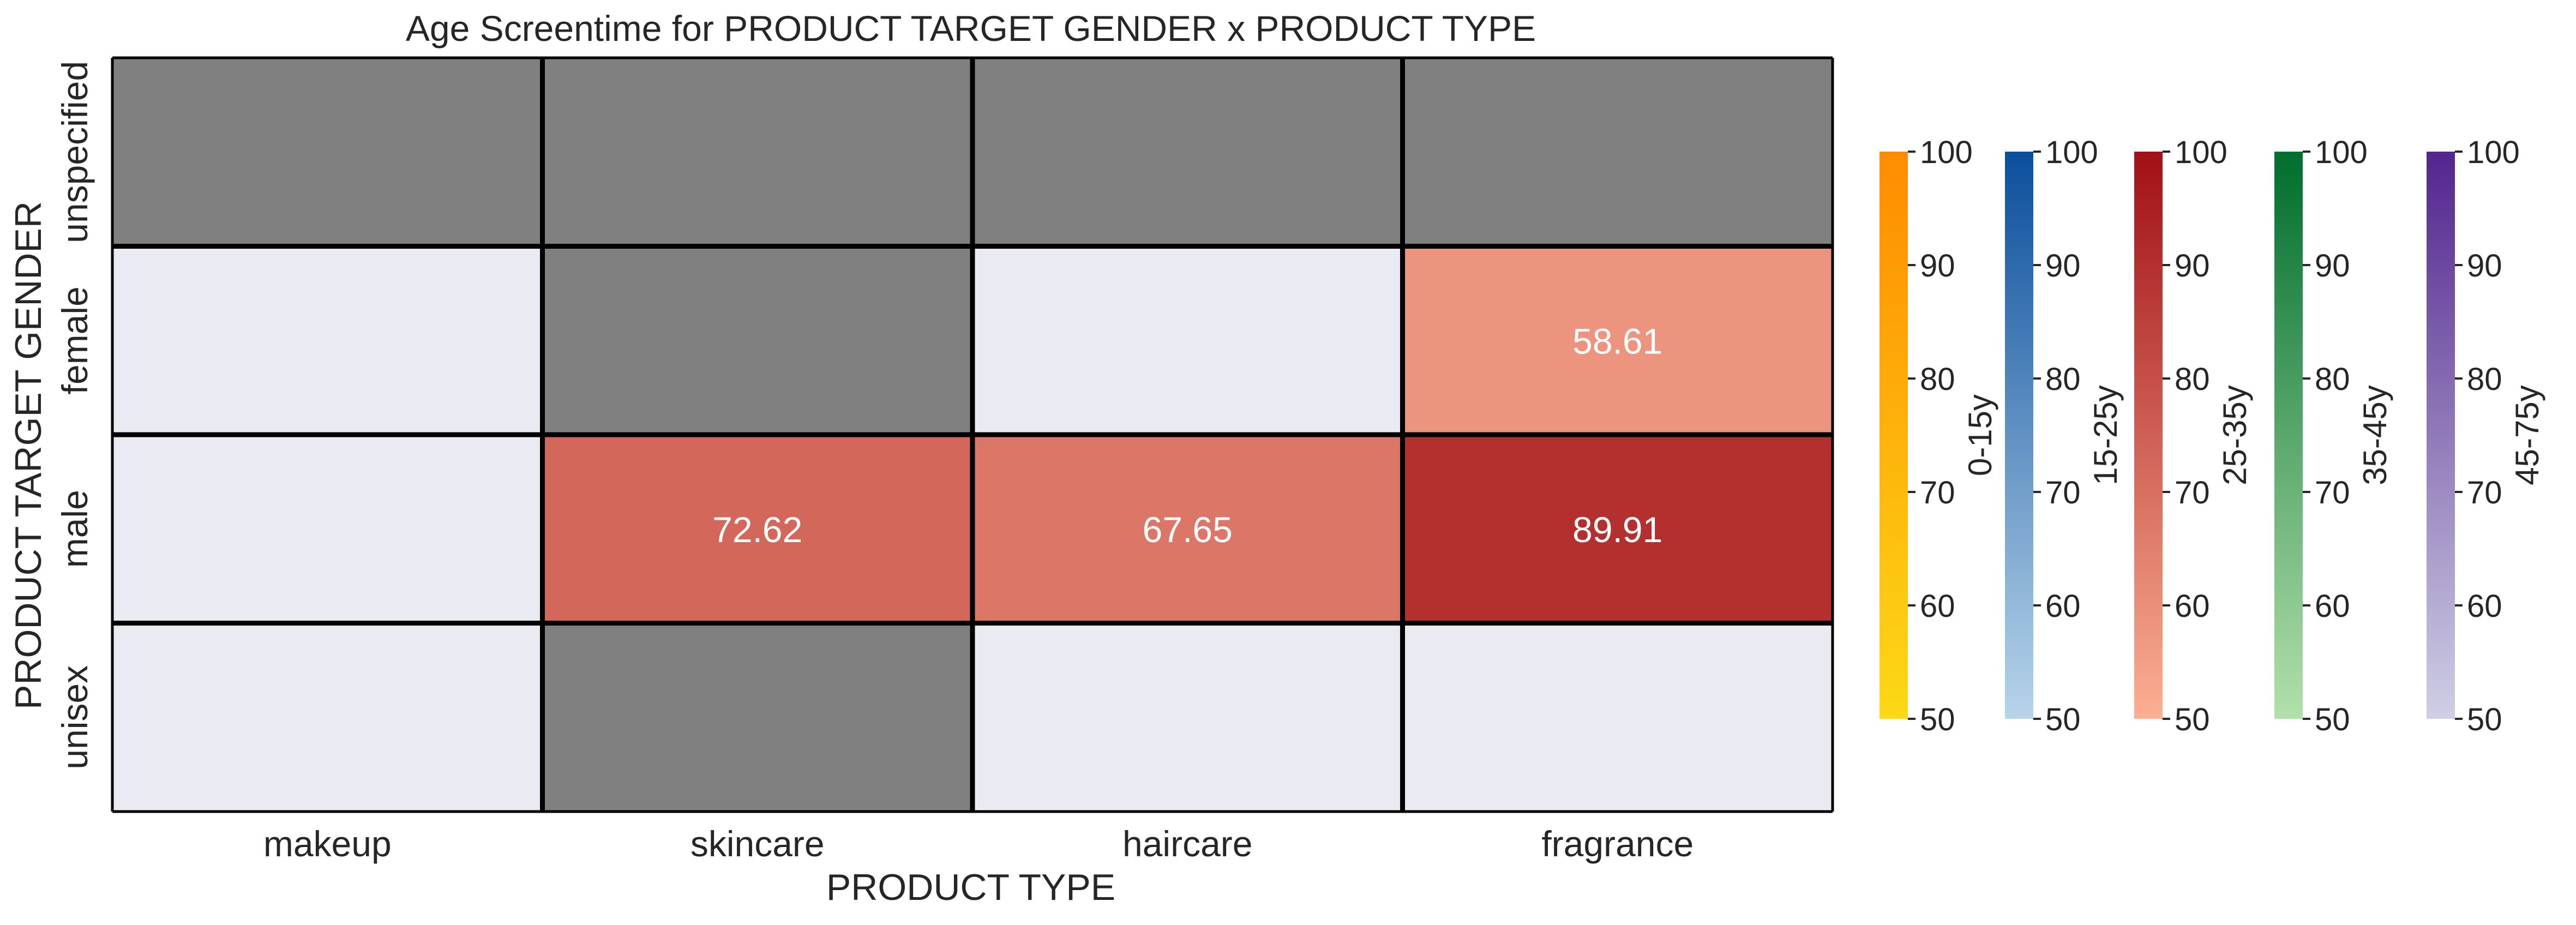 The height and width of the screenshot is (925, 2576). Describe the element at coordinates (75, 152) in the screenshot. I see `y-tick-label: unspecified` at that location.